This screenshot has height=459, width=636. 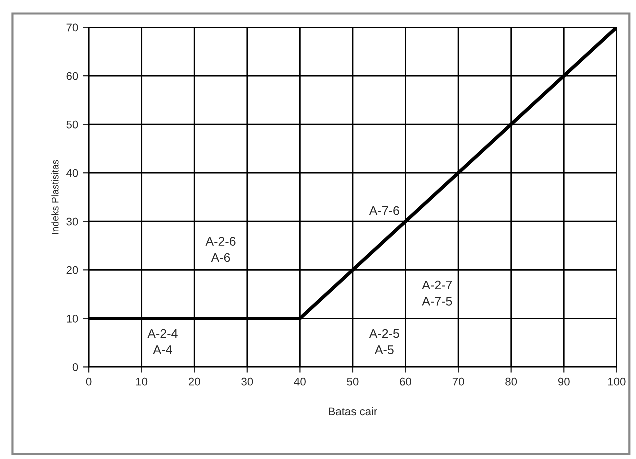 What do you see at coordinates (72, 318) in the screenshot?
I see `y-tick-label: 10` at bounding box center [72, 318].